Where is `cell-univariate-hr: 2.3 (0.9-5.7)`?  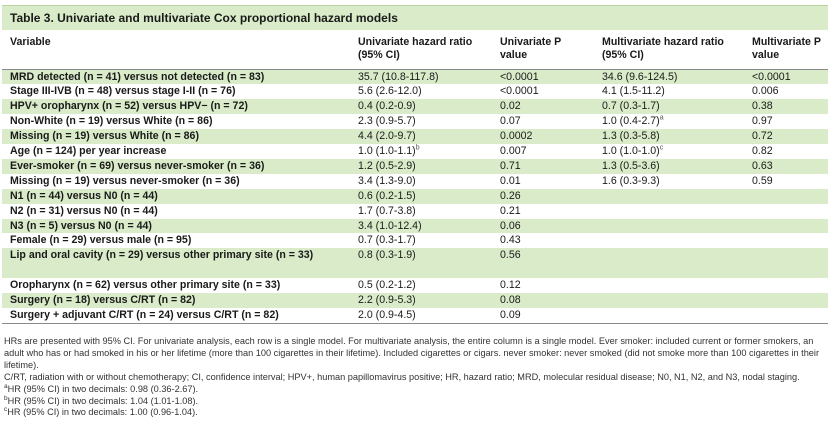
cell-univariate-hr: 2.3 (0.9-5.7) is located at coordinates (421, 121).